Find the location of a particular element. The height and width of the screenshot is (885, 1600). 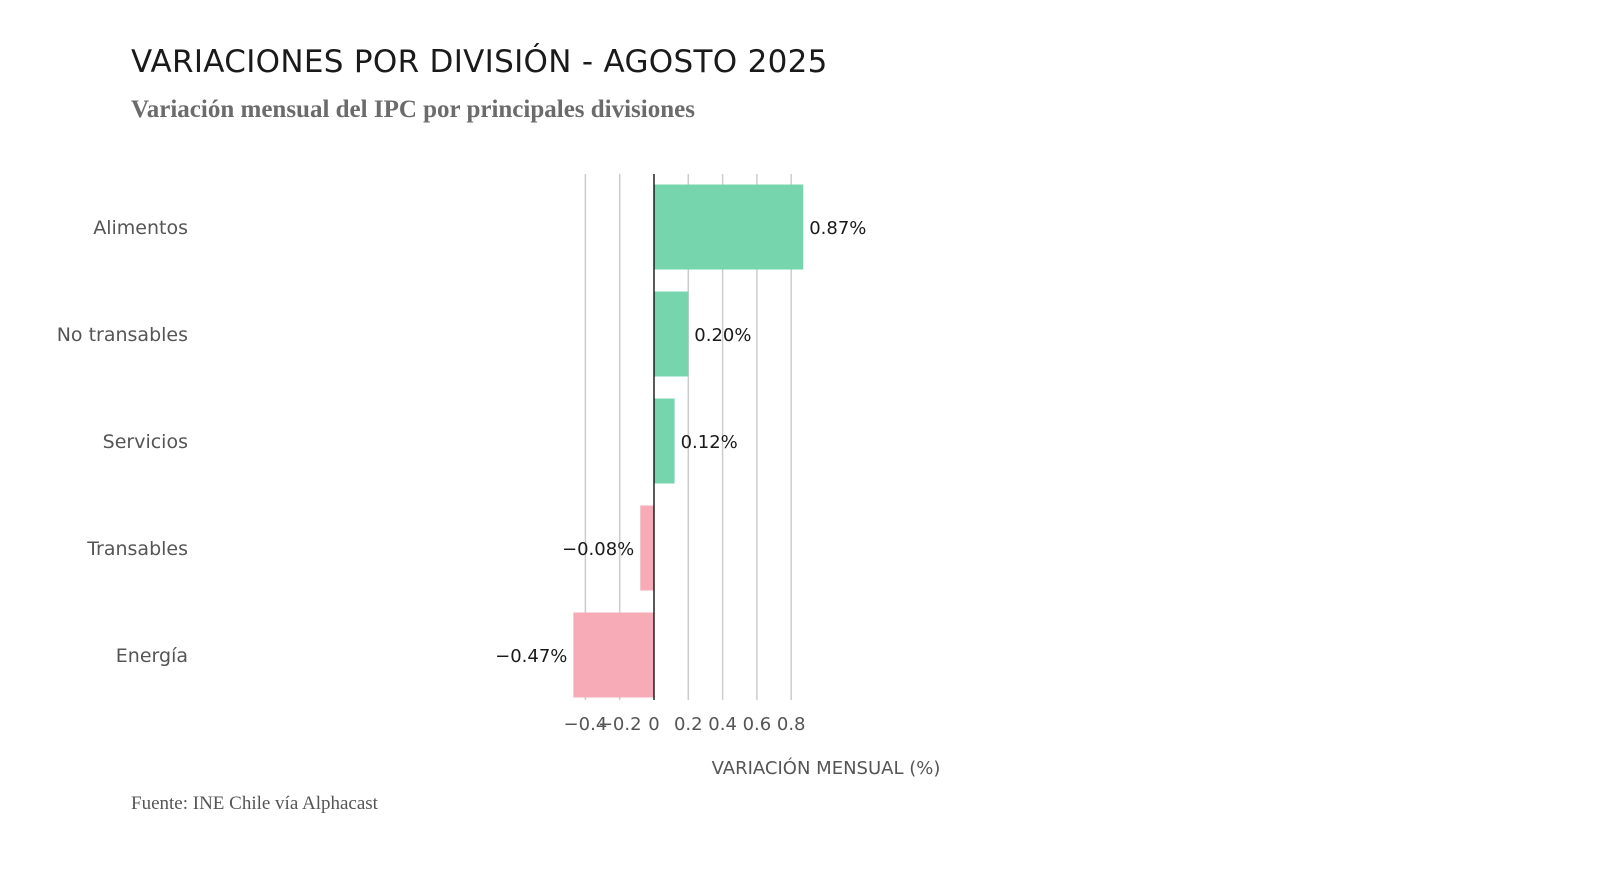

category-label: No transables is located at coordinates (122, 335).